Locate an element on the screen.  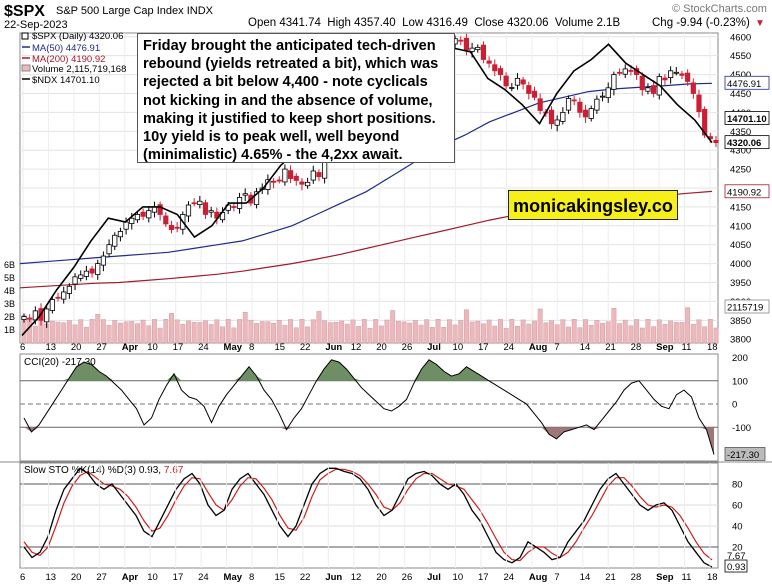
price-x-tick-label: 7 is located at coordinates (556, 347).